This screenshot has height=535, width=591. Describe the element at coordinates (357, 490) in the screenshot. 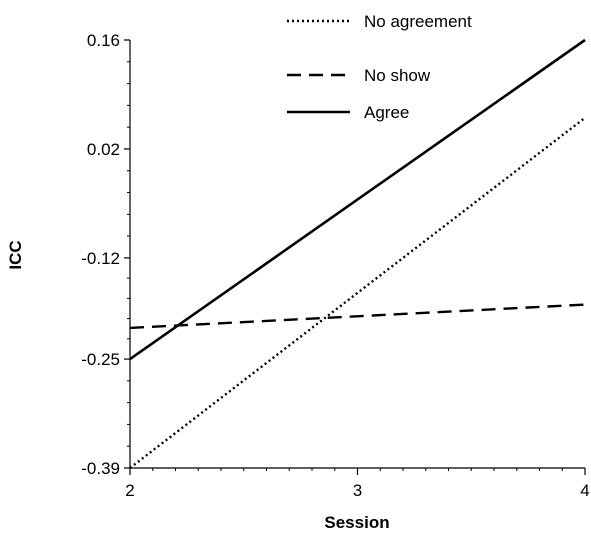

I see `x-tick-label: 3` at that location.